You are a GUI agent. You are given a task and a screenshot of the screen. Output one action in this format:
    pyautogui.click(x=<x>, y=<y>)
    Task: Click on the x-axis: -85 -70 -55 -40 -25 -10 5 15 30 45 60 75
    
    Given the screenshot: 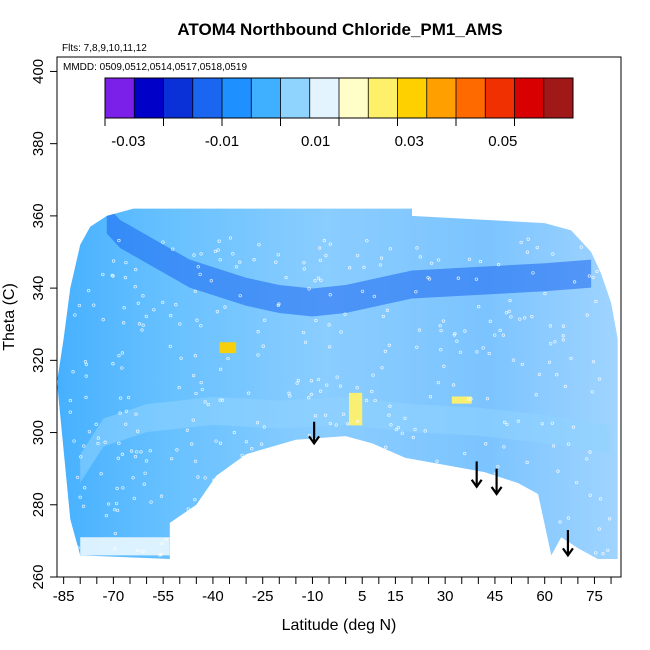 What is the action you would take?
    pyautogui.click(x=332, y=591)
    